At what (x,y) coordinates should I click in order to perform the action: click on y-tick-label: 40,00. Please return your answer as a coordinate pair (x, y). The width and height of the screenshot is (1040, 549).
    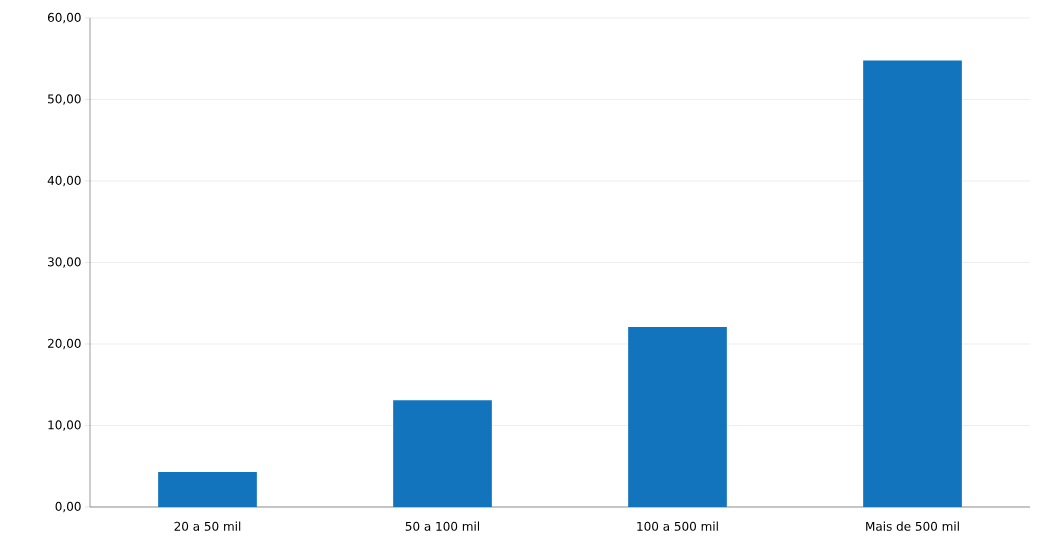
    Looking at the image, I should click on (64, 181).